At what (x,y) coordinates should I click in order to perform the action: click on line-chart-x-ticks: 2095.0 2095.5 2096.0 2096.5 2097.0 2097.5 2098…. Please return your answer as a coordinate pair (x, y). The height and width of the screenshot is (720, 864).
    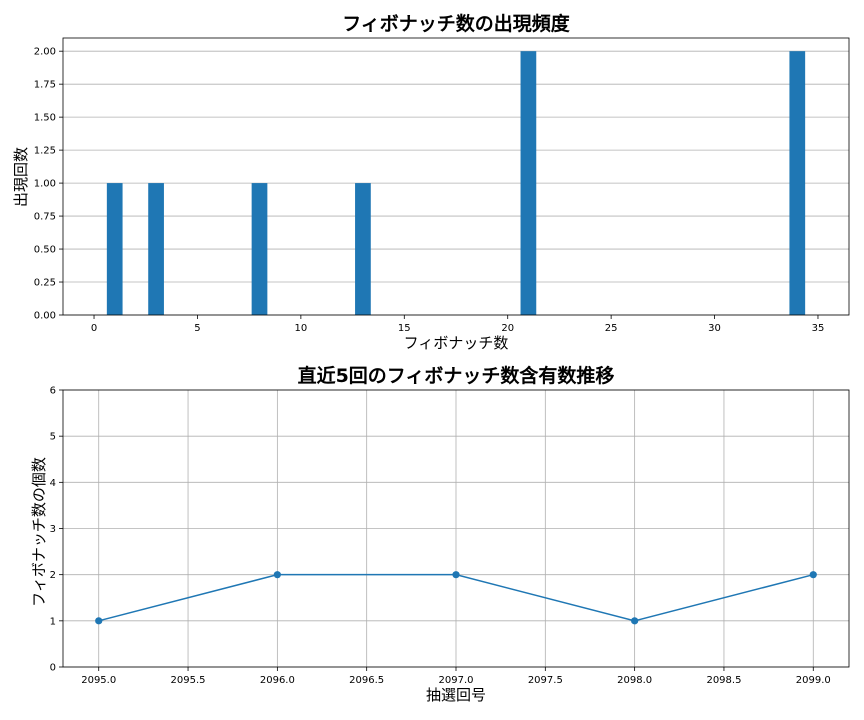
    Looking at the image, I should click on (456, 676).